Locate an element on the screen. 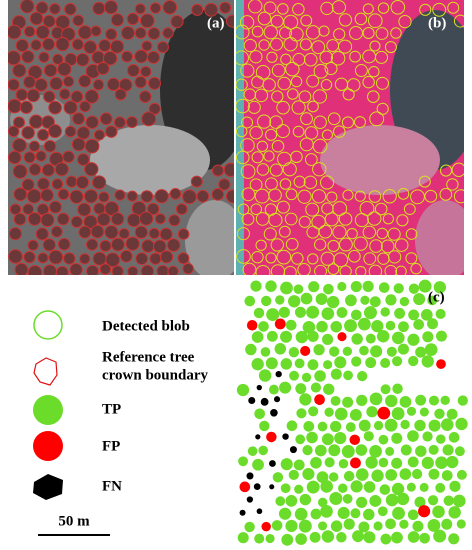  legend-fp-icon is located at coordinates (48, 446).